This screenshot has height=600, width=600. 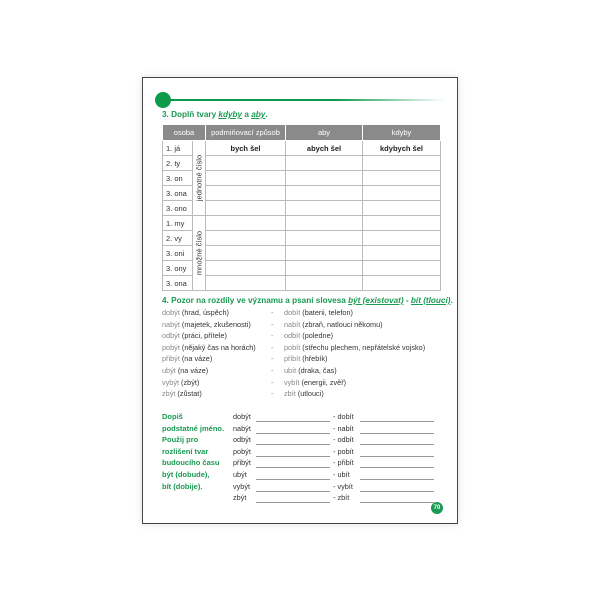 What do you see at coordinates (187, 359) in the screenshot?
I see `pair-left: přibýt (na váze)` at bounding box center [187, 359].